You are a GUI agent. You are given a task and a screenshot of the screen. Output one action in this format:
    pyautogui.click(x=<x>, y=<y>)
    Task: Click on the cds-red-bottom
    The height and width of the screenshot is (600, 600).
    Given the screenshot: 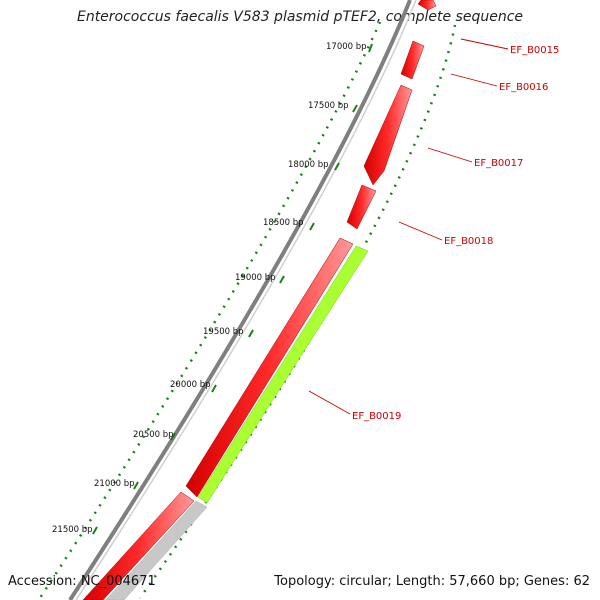 What is the action you would take?
    pyautogui.click(x=138, y=545)
    